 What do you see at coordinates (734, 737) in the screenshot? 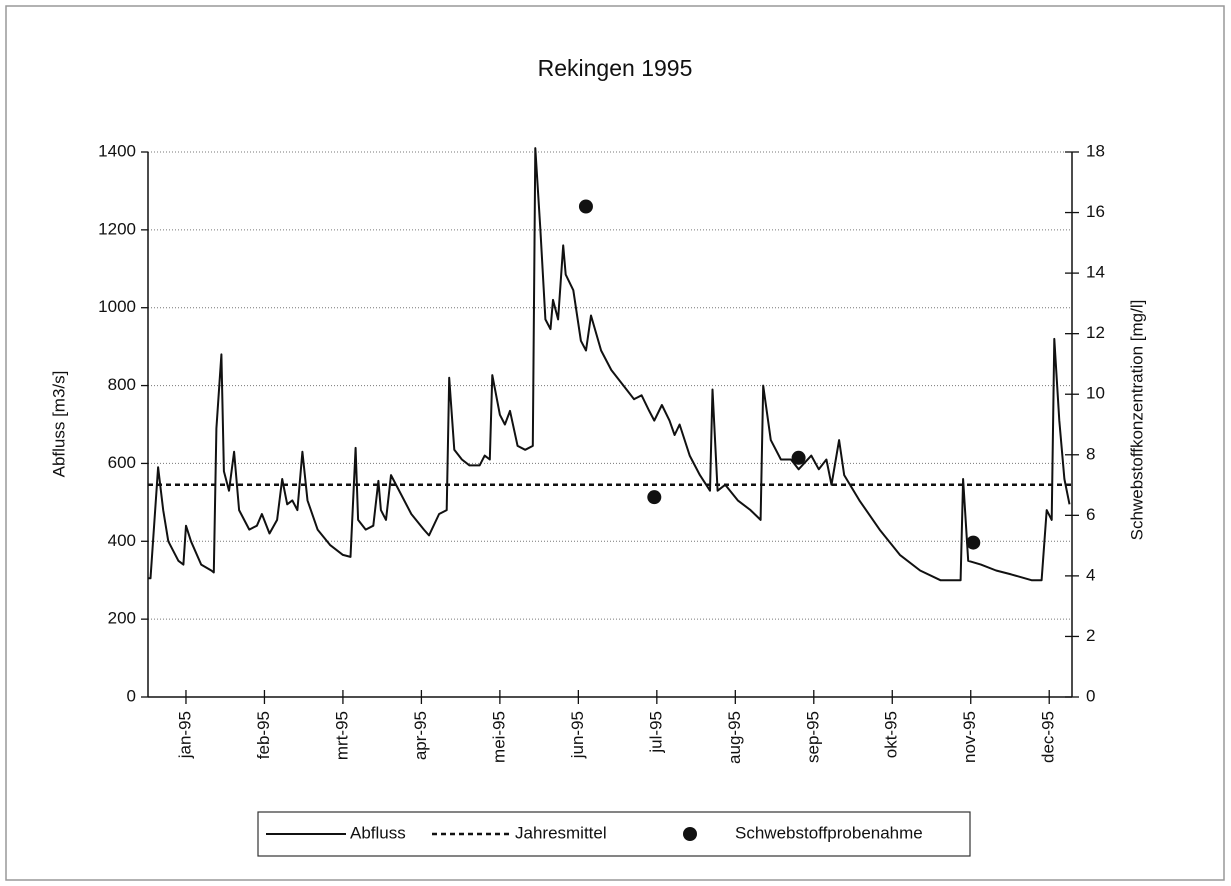
I see `x-tick-label: aug-95` at bounding box center [734, 737].